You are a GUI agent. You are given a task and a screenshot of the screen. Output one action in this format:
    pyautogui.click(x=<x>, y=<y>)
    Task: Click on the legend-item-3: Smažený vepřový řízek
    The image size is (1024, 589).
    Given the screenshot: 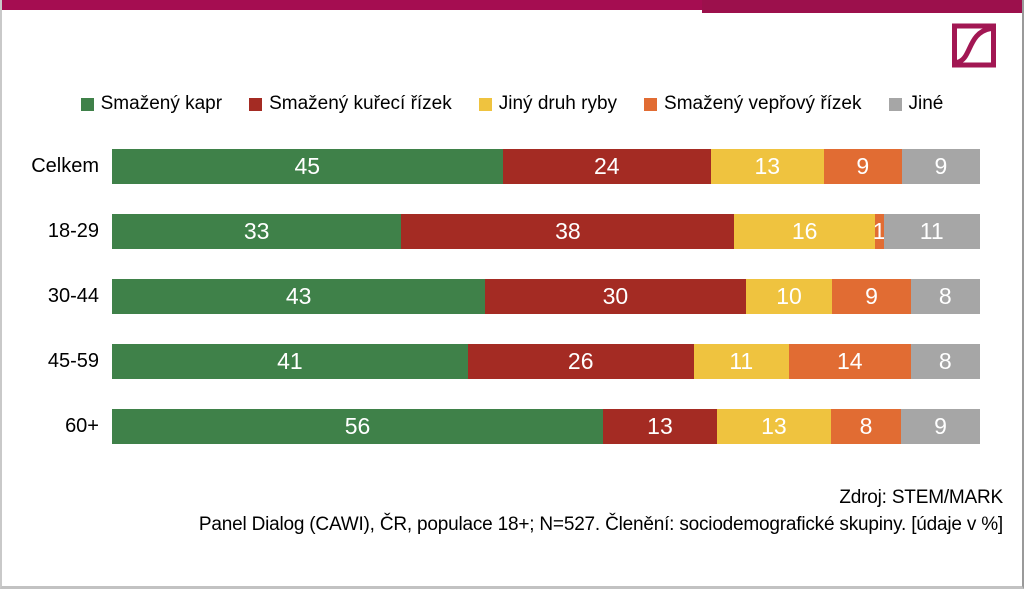 What is the action you would take?
    pyautogui.click(x=753, y=104)
    